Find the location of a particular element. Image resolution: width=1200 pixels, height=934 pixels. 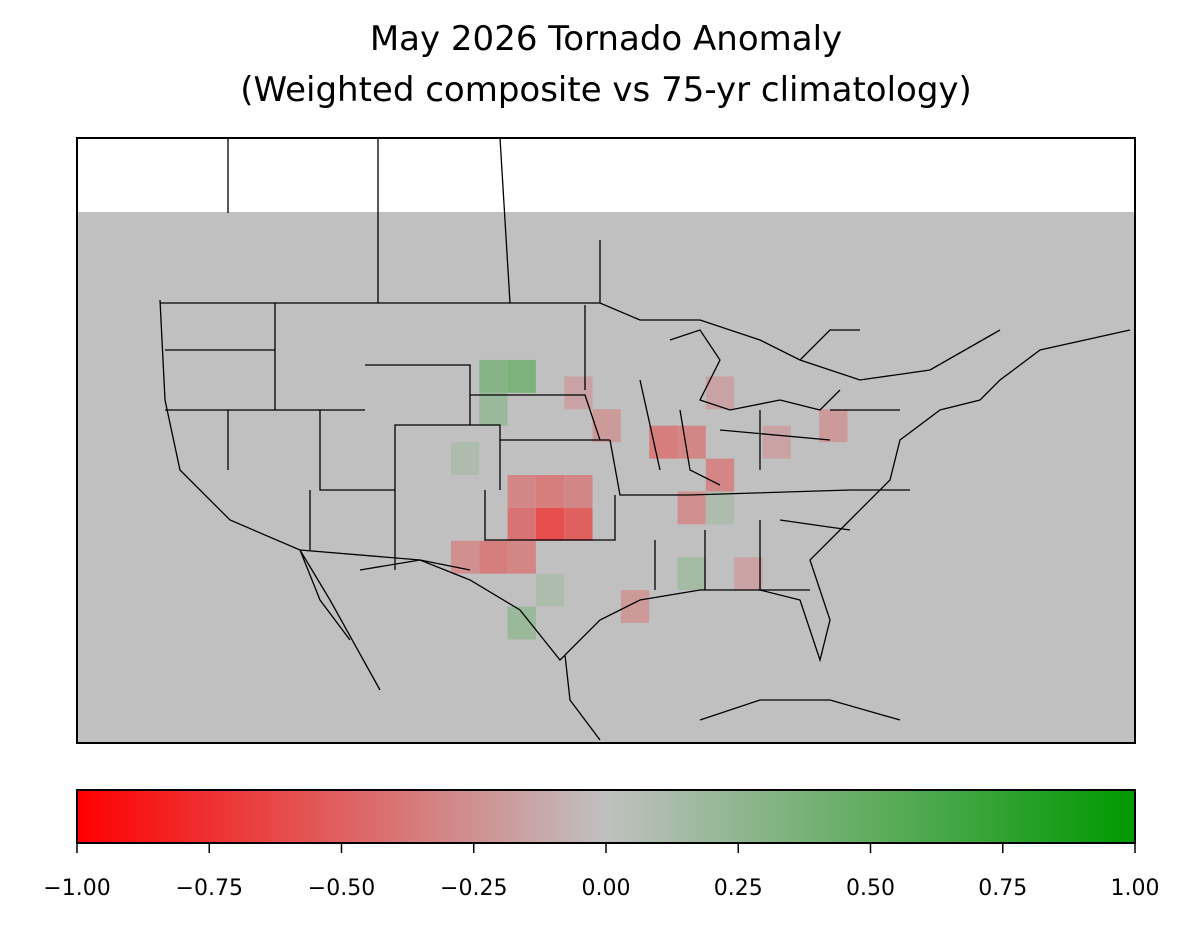

colorbar-tick-label: 0.50 is located at coordinates (870, 888).